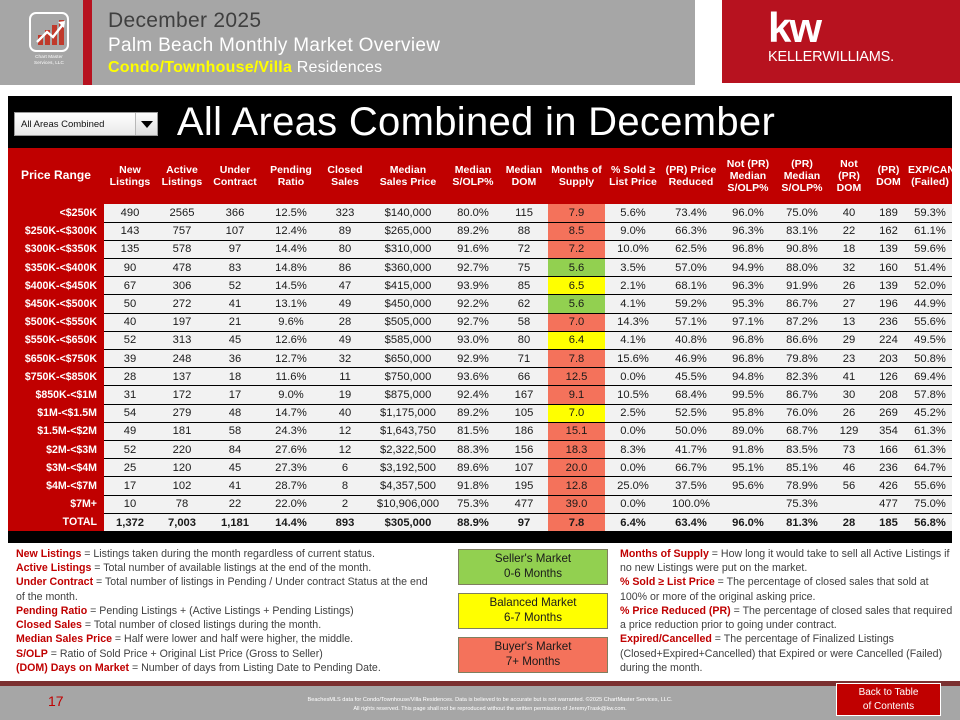  I want to click on cell-pct-sold-ge-list: 10.5%, so click(633, 395).